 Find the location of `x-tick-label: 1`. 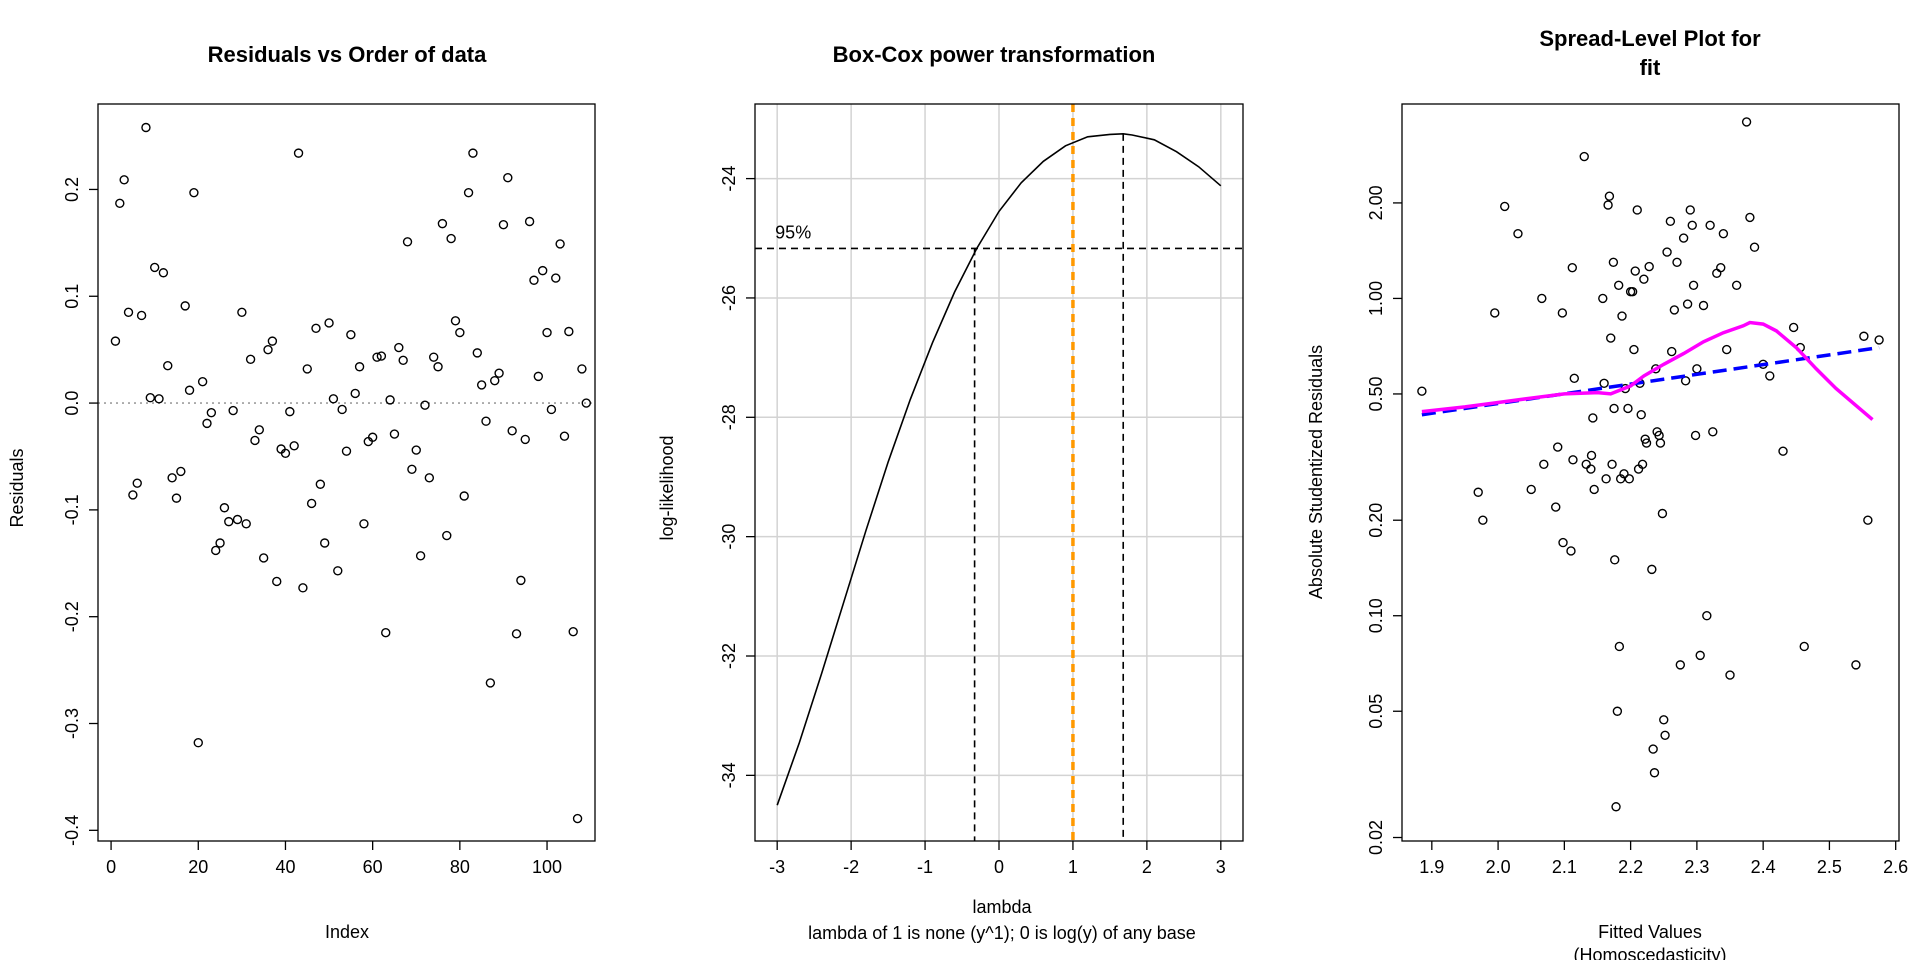

x-tick-label: 1 is located at coordinates (1073, 867).